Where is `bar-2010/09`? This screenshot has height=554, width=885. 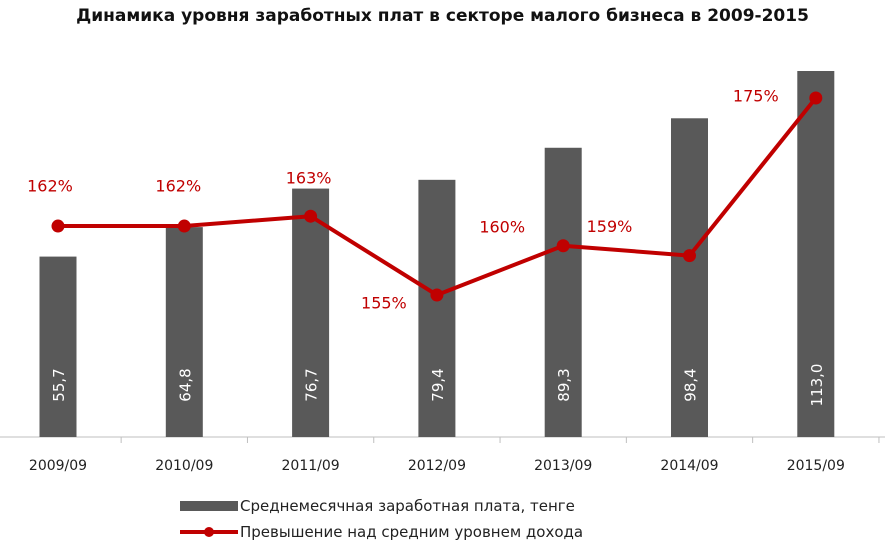
bar-2010/09 is located at coordinates (184, 332).